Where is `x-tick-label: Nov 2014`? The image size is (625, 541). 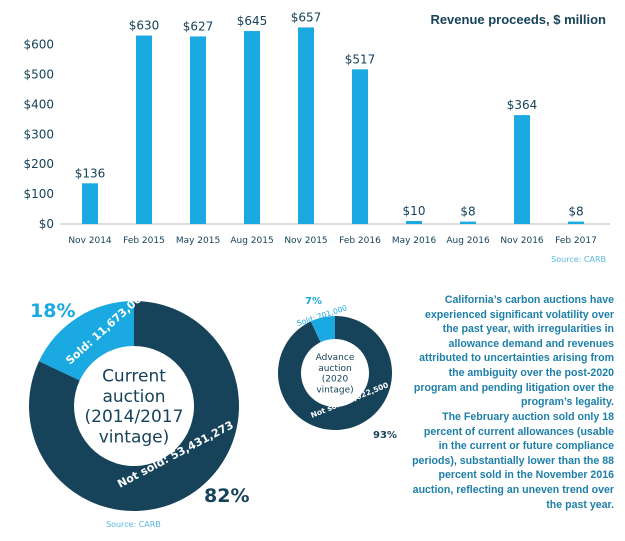 x-tick-label: Nov 2014 is located at coordinates (90, 241).